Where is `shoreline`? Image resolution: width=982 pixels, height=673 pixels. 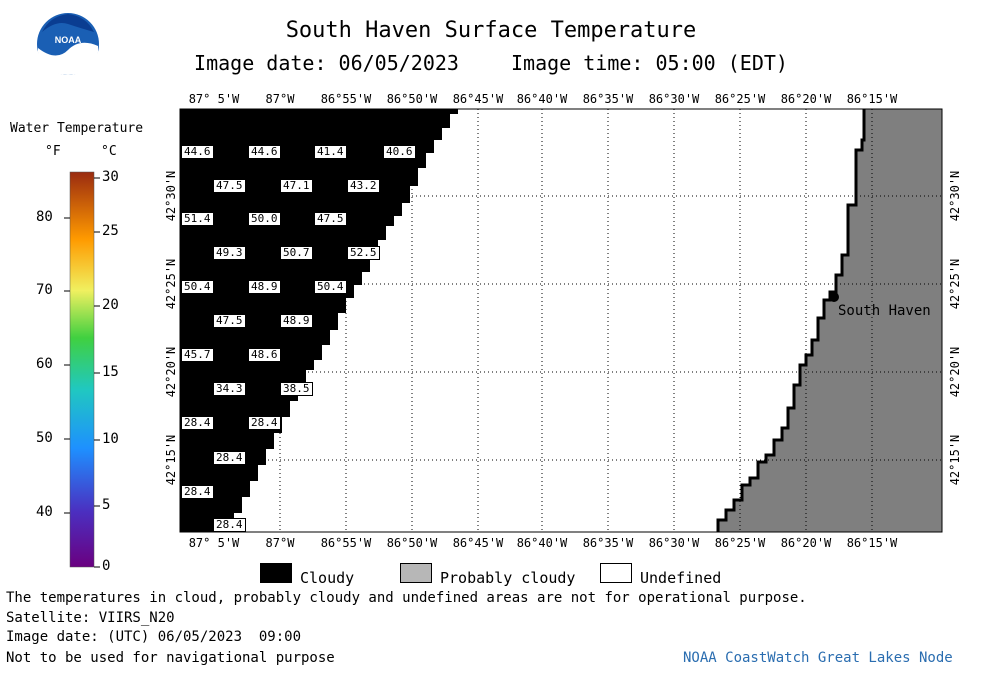 shoreline is located at coordinates (791, 320).